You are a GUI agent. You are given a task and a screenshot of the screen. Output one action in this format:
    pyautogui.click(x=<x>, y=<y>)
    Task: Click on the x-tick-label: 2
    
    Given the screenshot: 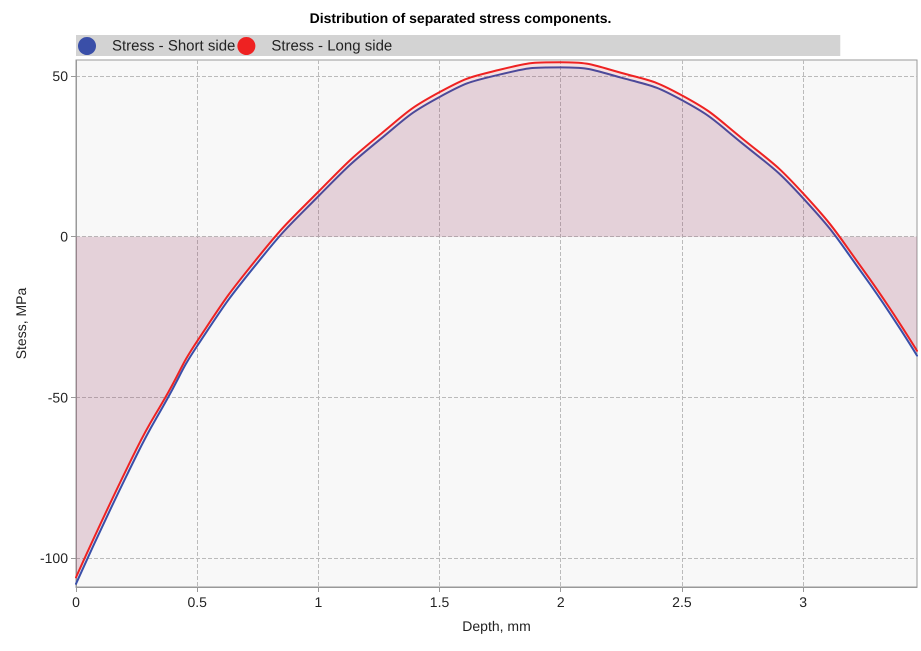 What is the action you would take?
    pyautogui.click(x=560, y=602)
    